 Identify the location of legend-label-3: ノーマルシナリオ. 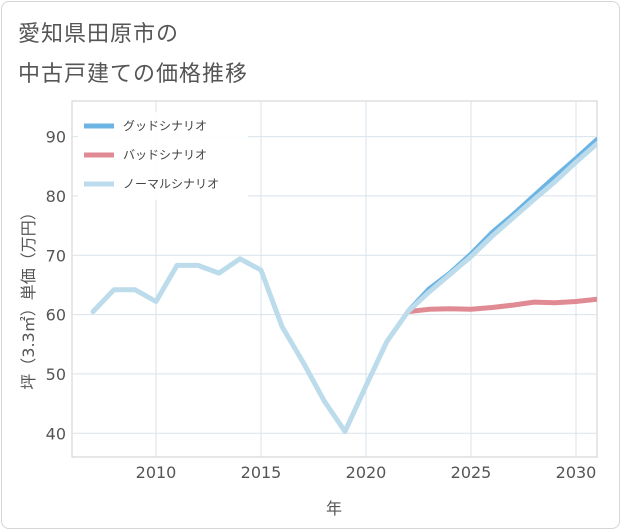
(171, 184).